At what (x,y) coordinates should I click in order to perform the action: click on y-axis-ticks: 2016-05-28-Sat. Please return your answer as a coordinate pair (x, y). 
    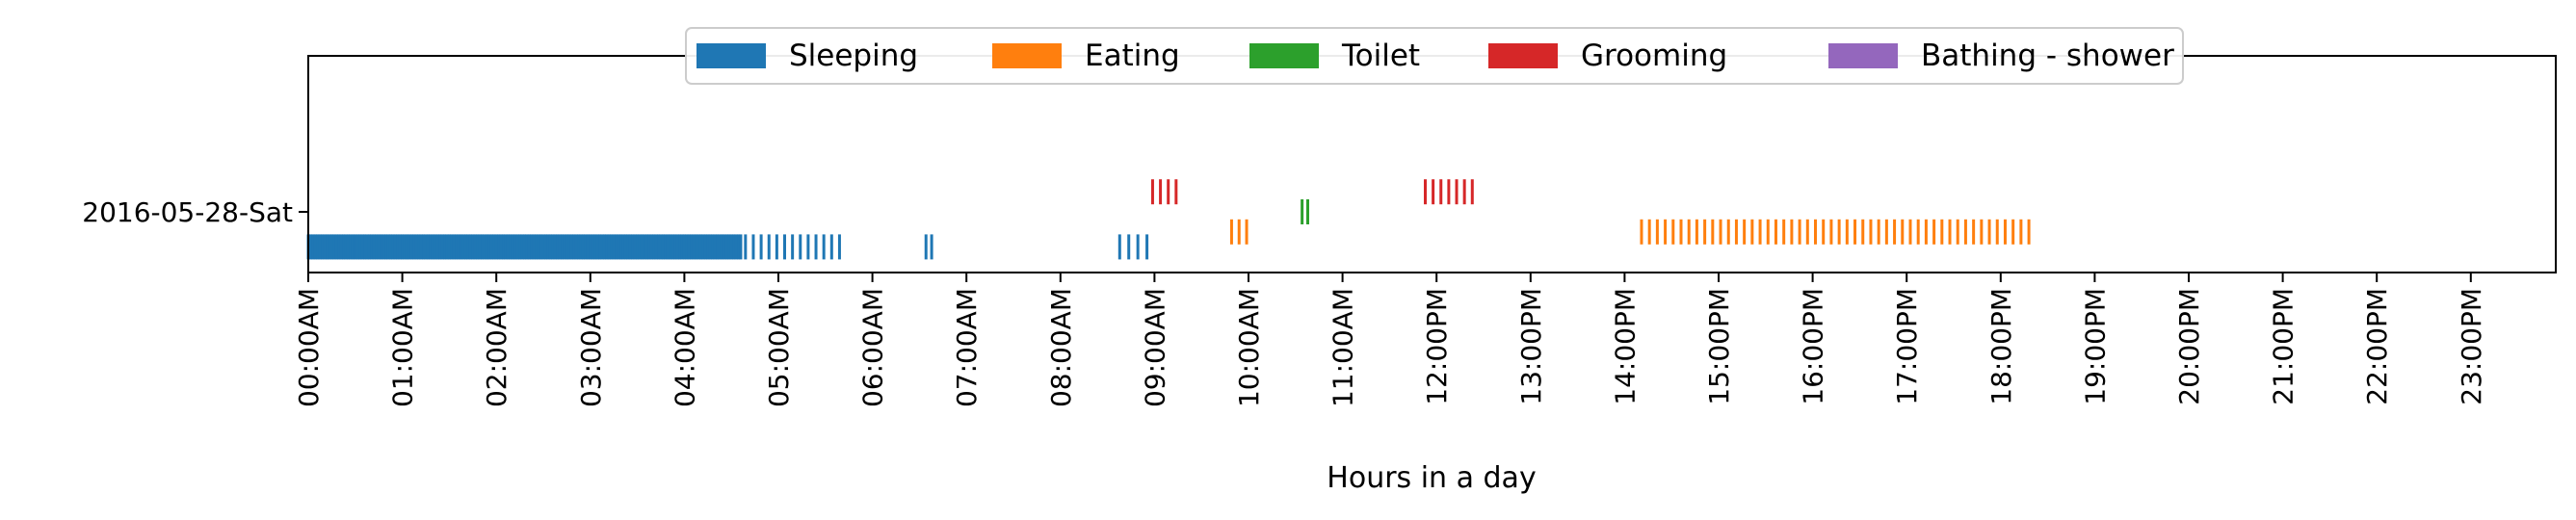
    Looking at the image, I should click on (195, 212).